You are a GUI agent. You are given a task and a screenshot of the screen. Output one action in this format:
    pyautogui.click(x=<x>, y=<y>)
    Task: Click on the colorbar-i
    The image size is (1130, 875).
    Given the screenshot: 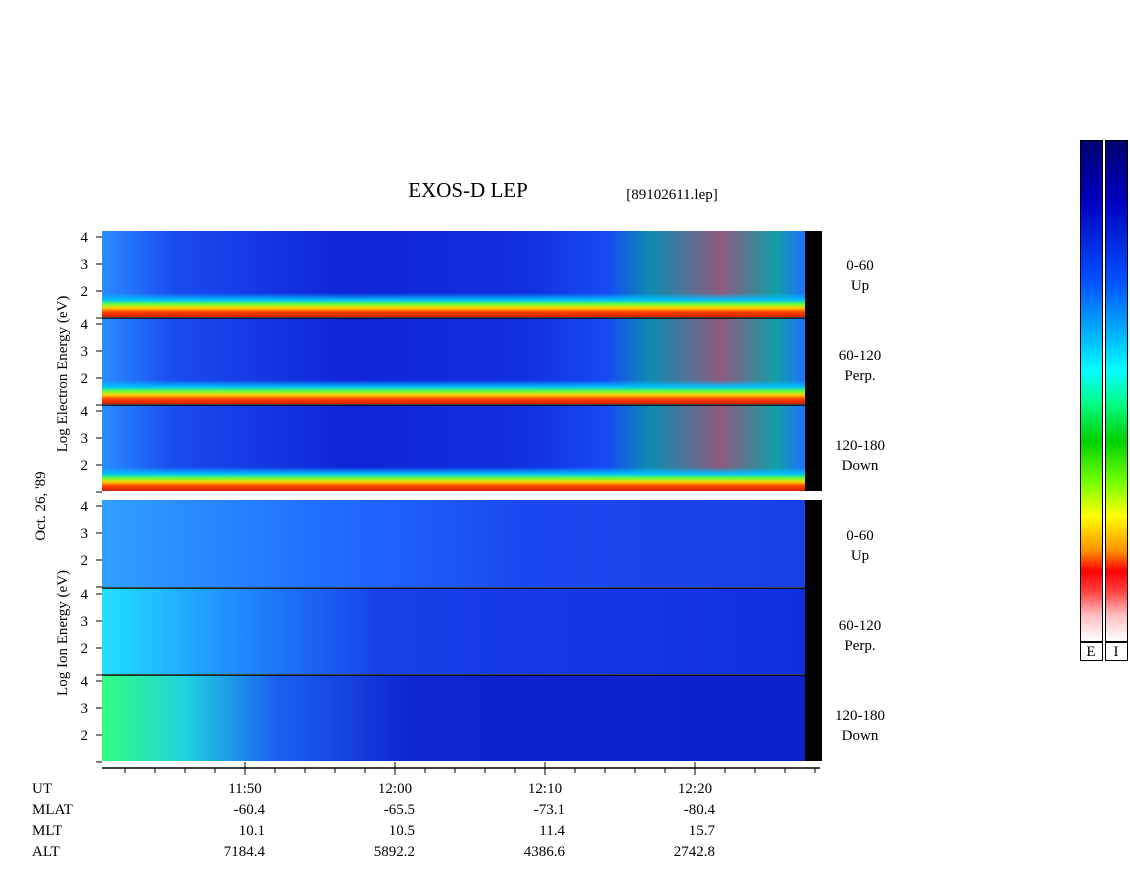 What is the action you would take?
    pyautogui.click(x=1116, y=391)
    